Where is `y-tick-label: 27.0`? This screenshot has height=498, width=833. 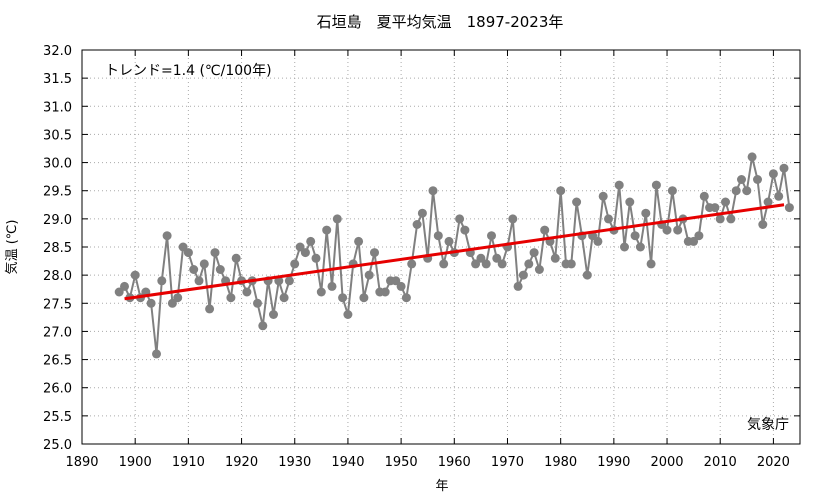
y-tick-label: 27.0 is located at coordinates (57, 332).